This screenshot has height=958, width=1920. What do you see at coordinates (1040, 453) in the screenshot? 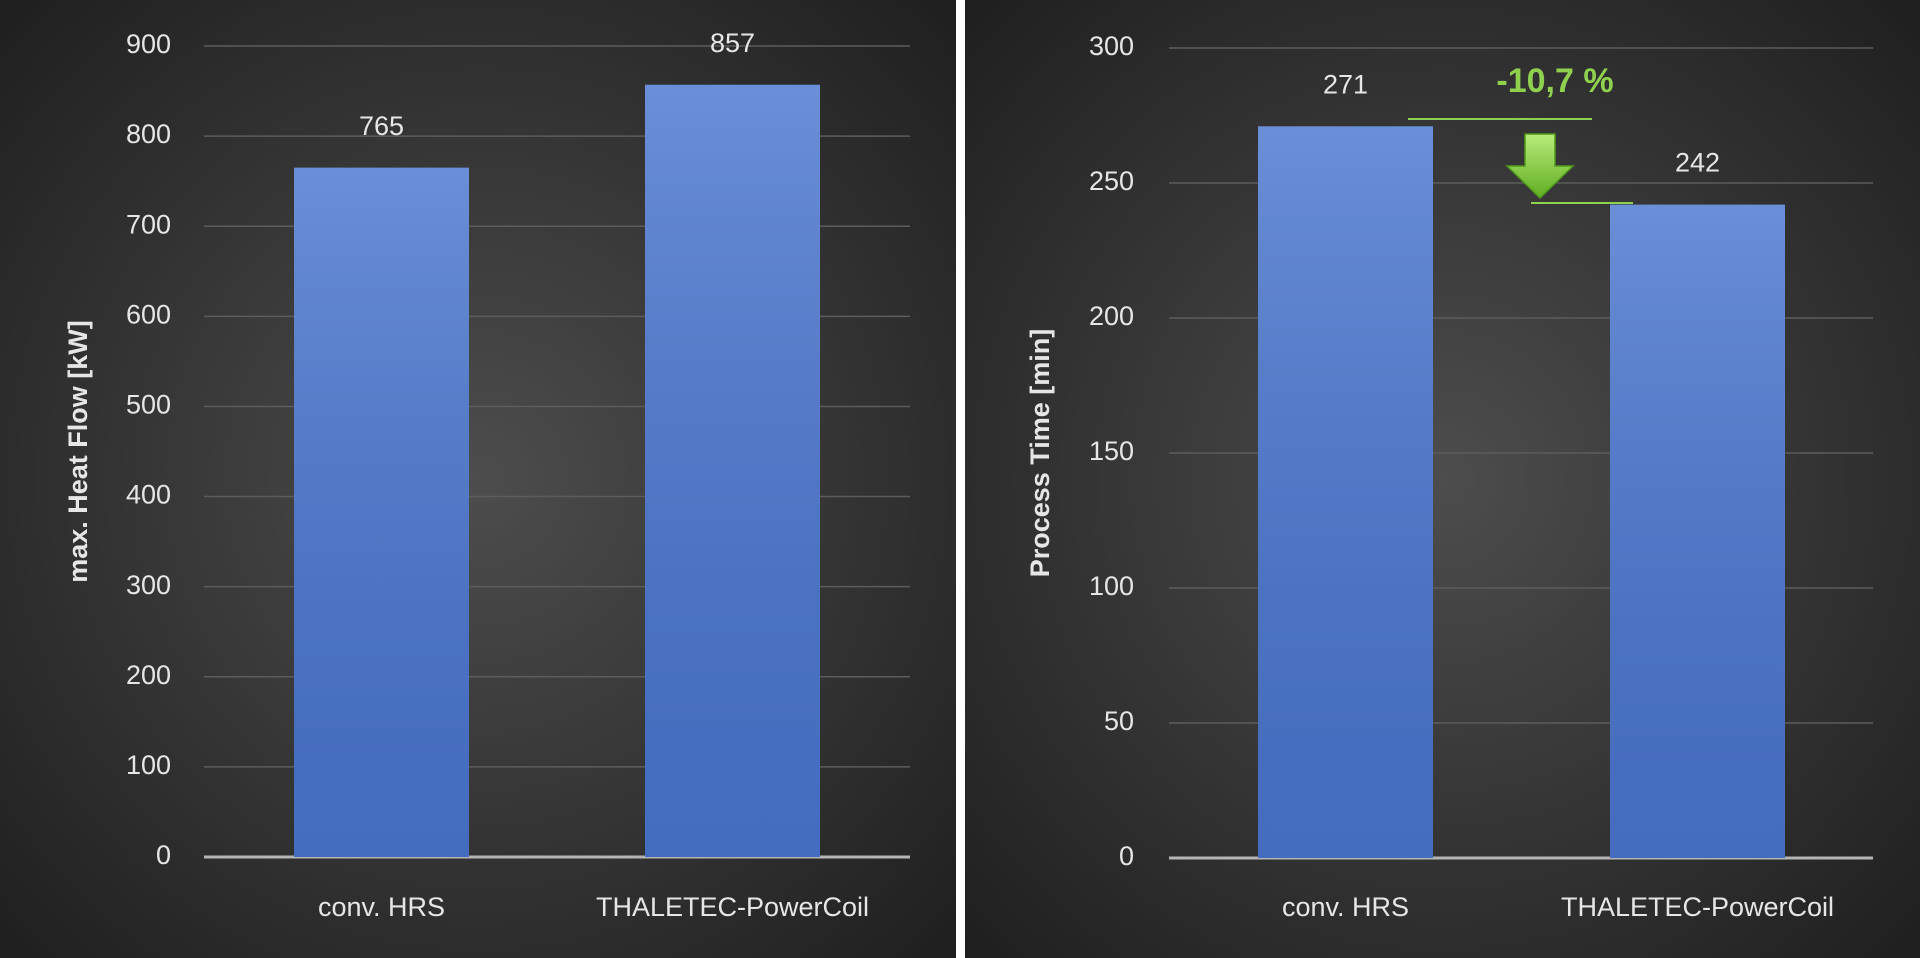
I see `y-axis-label: Process Time [min]` at bounding box center [1040, 453].